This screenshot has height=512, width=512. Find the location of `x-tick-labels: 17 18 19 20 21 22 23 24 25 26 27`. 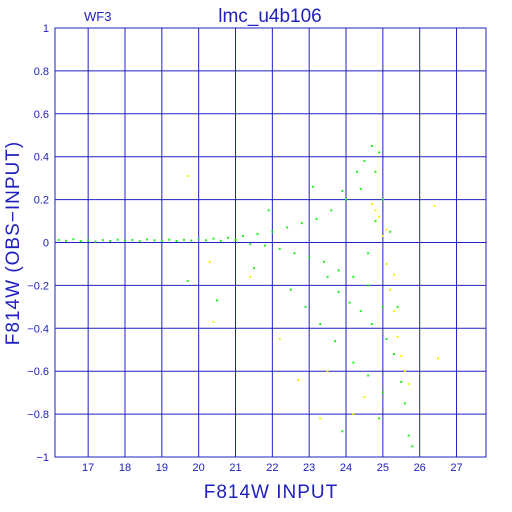

x-tick-labels: 17 18 19 20 21 22 23 24 25 26 27 is located at coordinates (272, 468).